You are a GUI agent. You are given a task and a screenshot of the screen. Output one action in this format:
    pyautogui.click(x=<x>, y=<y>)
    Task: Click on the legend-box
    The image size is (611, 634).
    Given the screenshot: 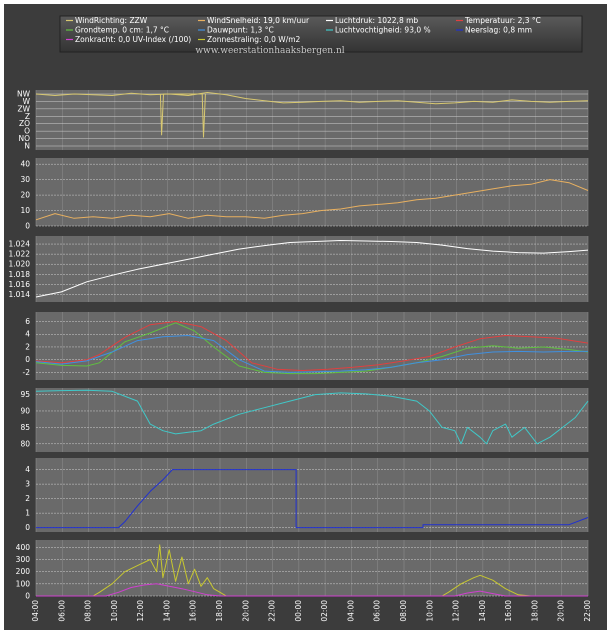 What is the action you would take?
    pyautogui.click(x=321, y=34)
    